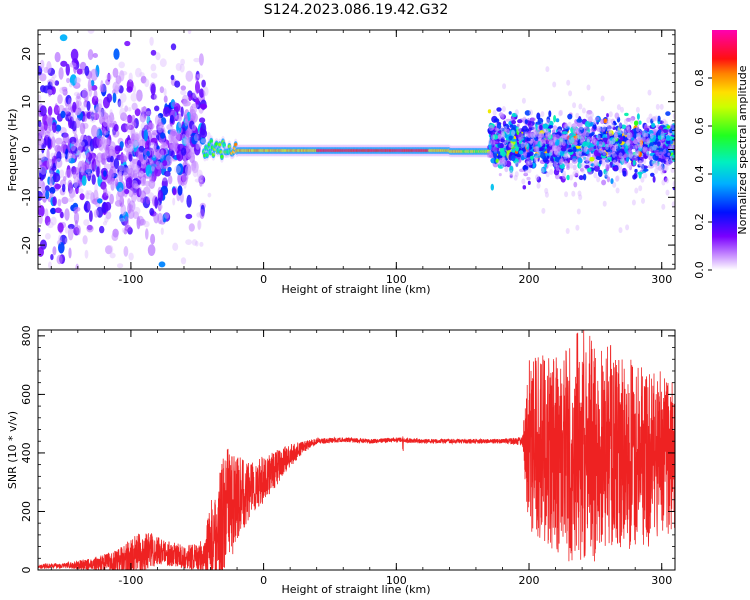 This screenshot has height=600, width=750. I want to click on y-tick-label: 10, so click(26, 102).